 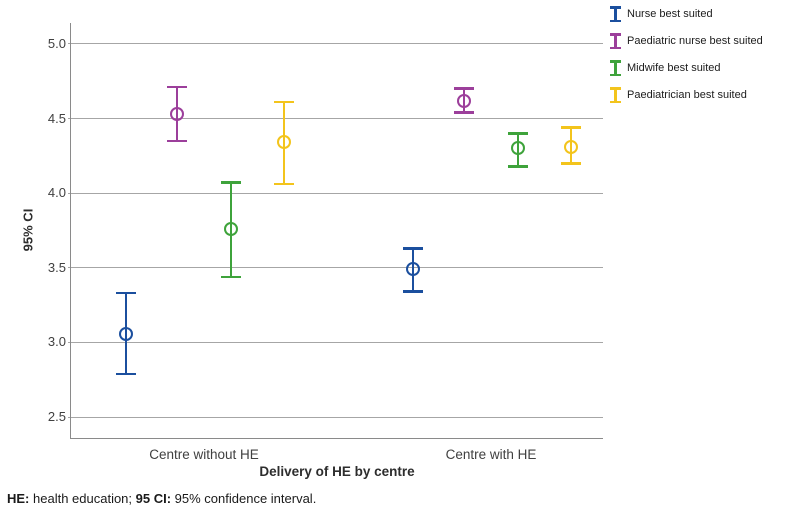 I want to click on y-tick-label-4.5: 4.5, so click(x=56, y=118).